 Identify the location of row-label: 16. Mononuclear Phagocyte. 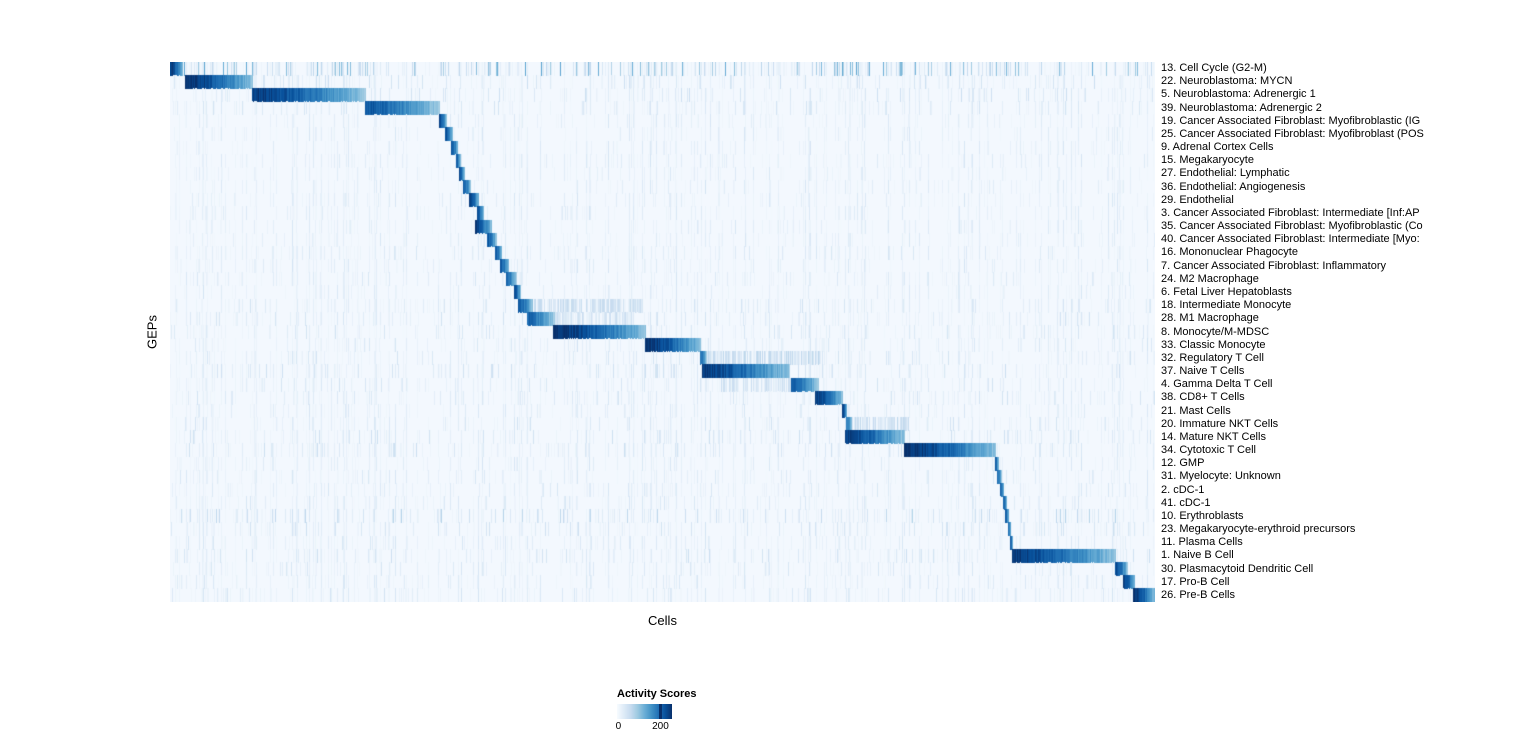
(1229, 252).